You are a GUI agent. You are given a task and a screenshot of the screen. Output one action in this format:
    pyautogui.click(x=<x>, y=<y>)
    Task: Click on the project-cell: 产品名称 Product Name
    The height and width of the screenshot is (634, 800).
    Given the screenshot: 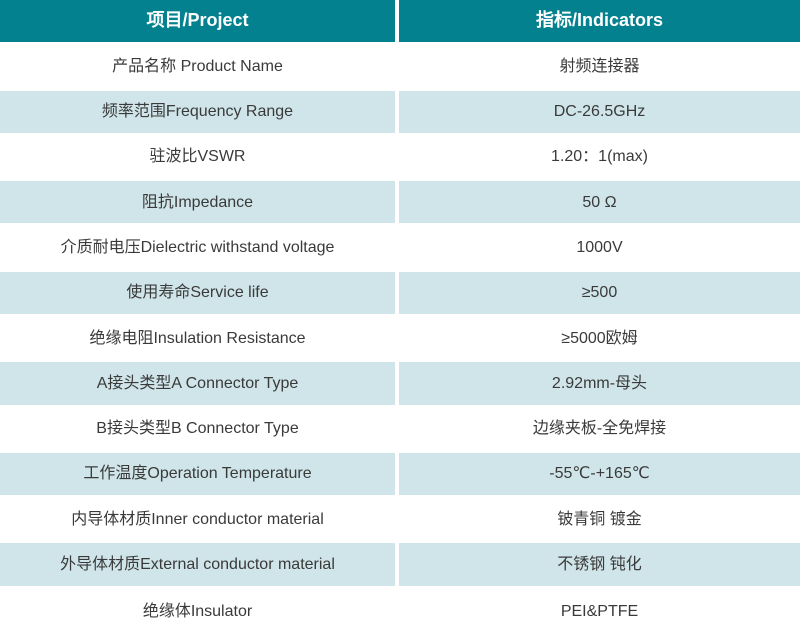 What is the action you would take?
    pyautogui.click(x=199, y=68)
    